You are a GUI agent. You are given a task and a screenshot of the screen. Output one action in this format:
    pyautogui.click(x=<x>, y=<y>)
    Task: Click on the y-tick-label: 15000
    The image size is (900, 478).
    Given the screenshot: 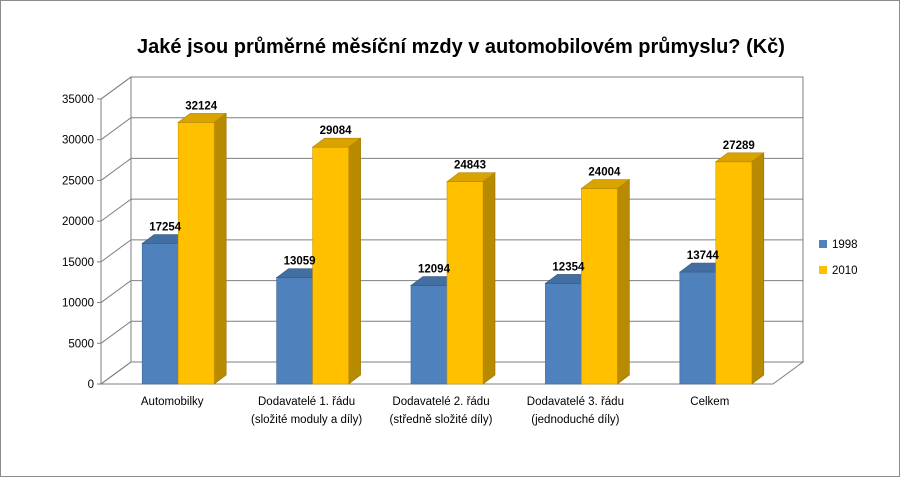 What is the action you would take?
    pyautogui.click(x=78, y=263)
    